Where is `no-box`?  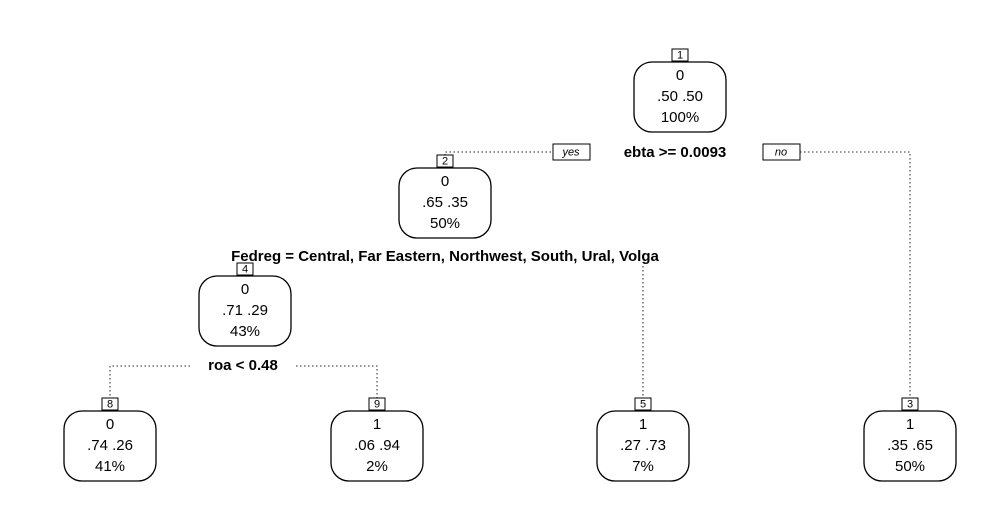 no-box is located at coordinates (781, 152).